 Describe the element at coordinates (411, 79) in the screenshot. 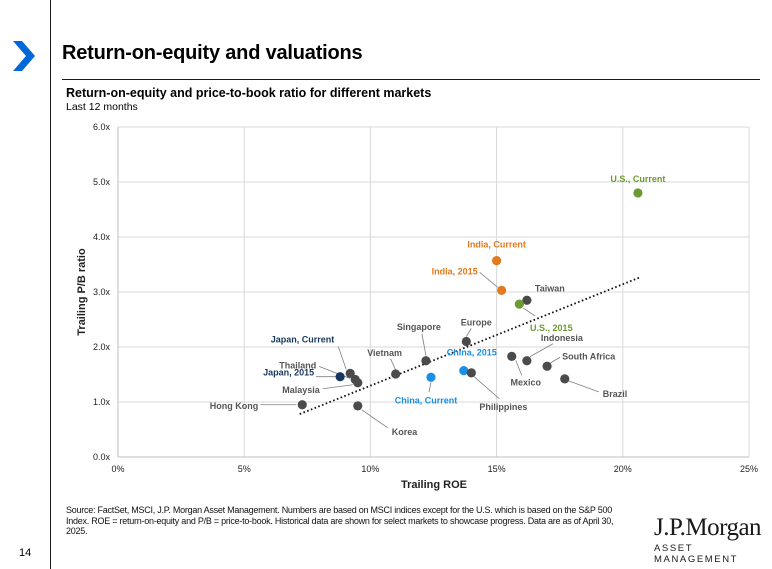

I see `title-divider` at that location.